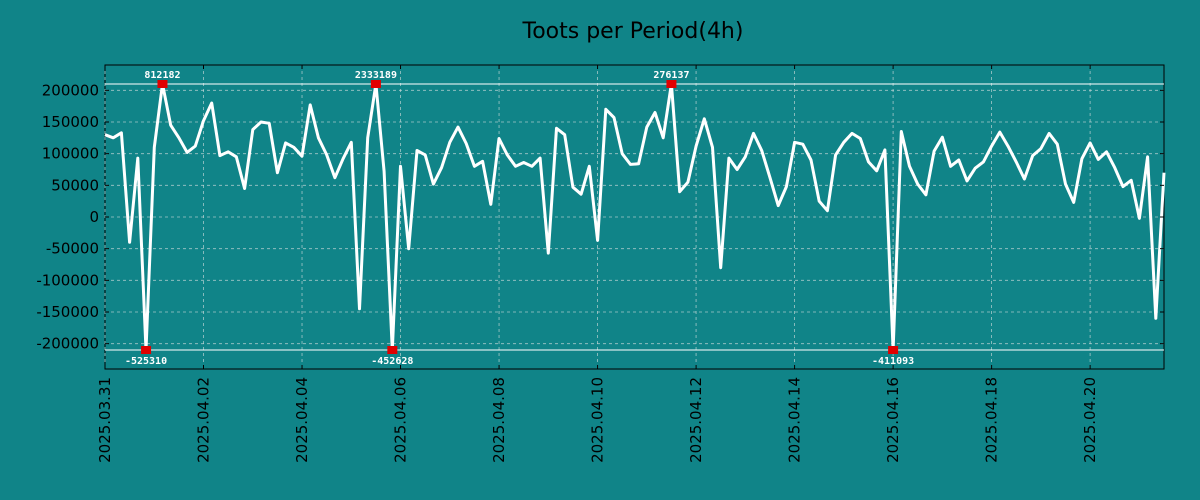  Describe the element at coordinates (795, 420) in the screenshot. I see `x-tick-label: 2025.04.14` at that location.